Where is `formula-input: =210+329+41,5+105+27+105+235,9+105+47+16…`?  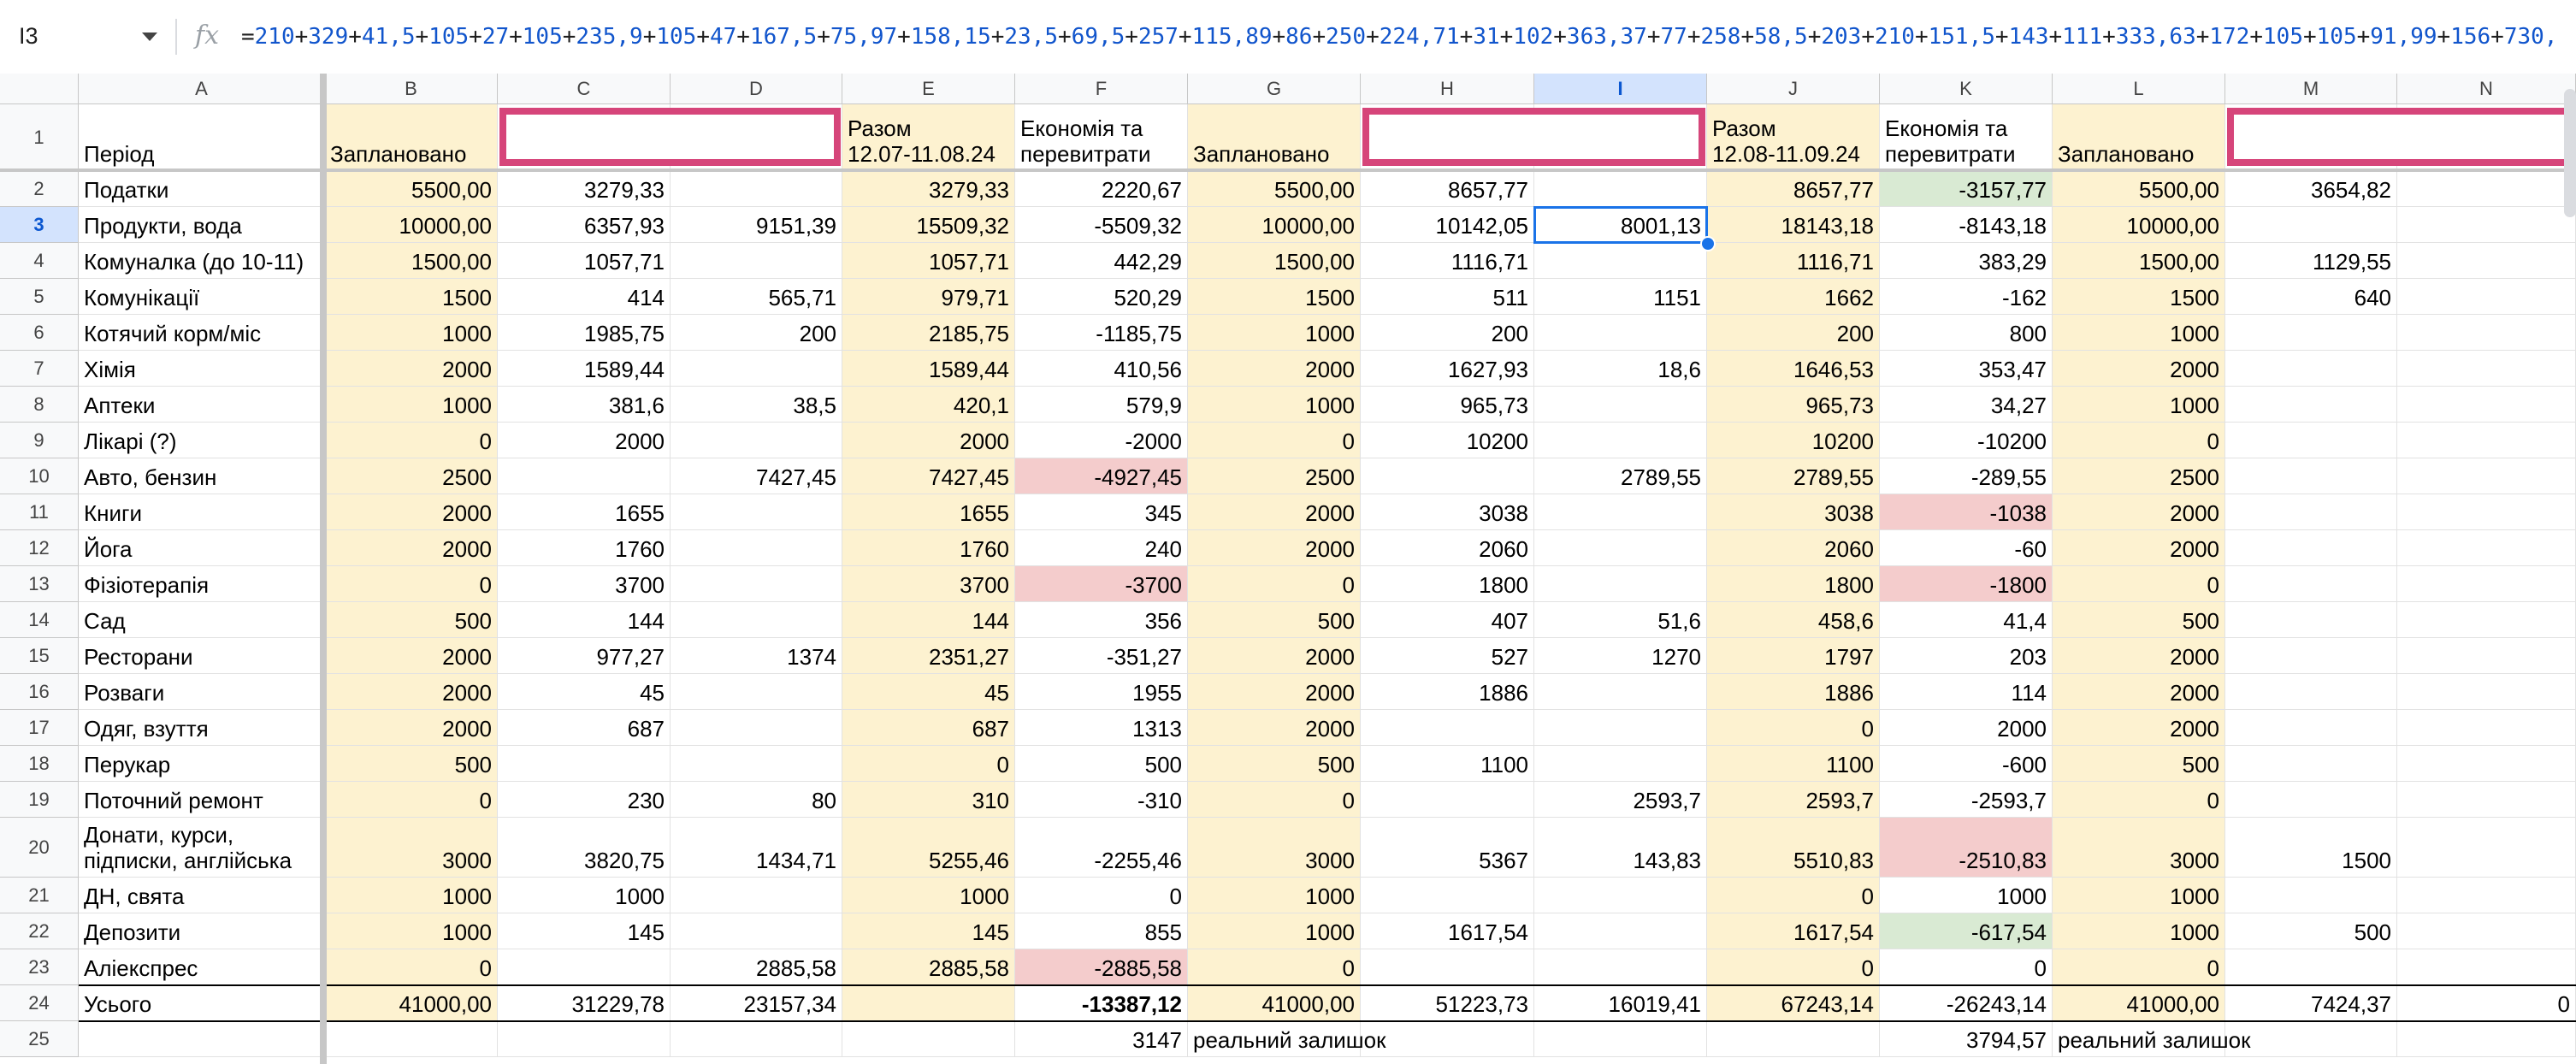
formula-input: =210+329+41,5+105+27+105+235,9+105+47+16… is located at coordinates (1399, 37).